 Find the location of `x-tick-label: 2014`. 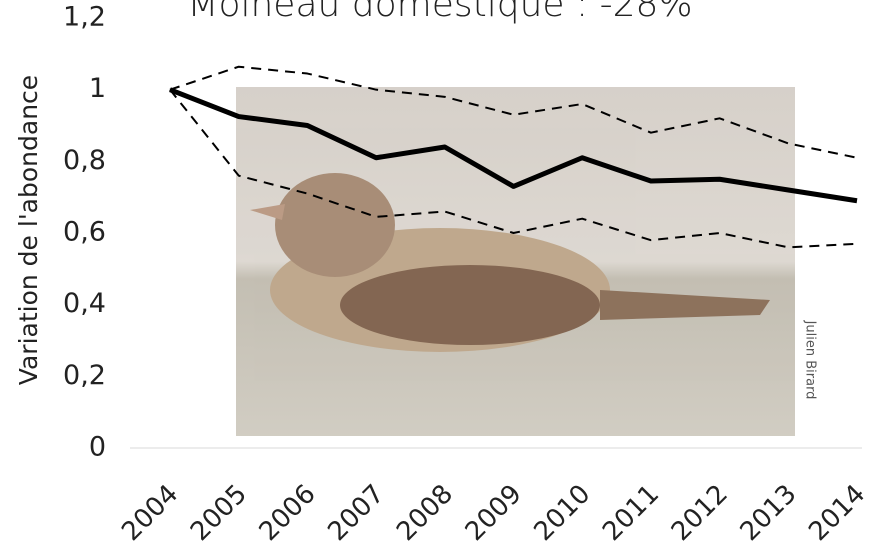

x-tick-label: 2014 is located at coordinates (836, 513).